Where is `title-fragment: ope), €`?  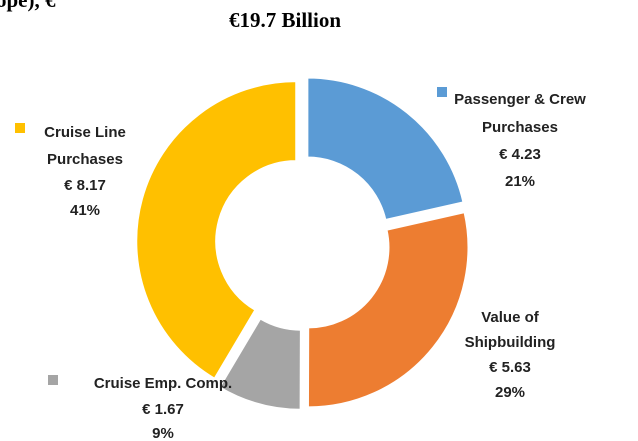 title-fragment: ope), € is located at coordinates (28, 6).